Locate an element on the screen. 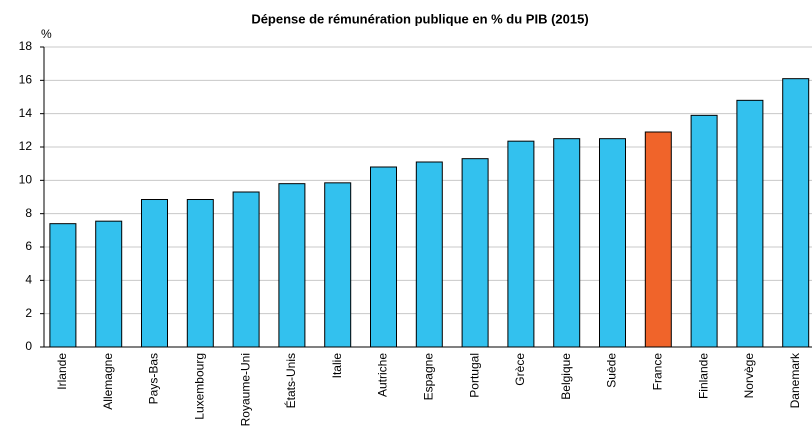  x-tick-label: Espagne is located at coordinates (428, 377).